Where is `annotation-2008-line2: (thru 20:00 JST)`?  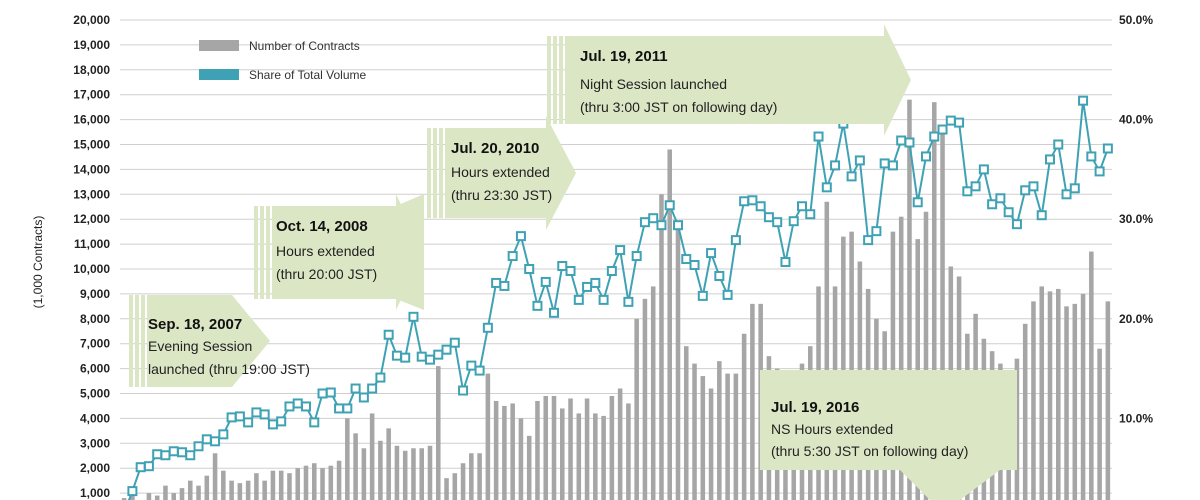 annotation-2008-line2: (thru 20:00 JST) is located at coordinates (326, 274).